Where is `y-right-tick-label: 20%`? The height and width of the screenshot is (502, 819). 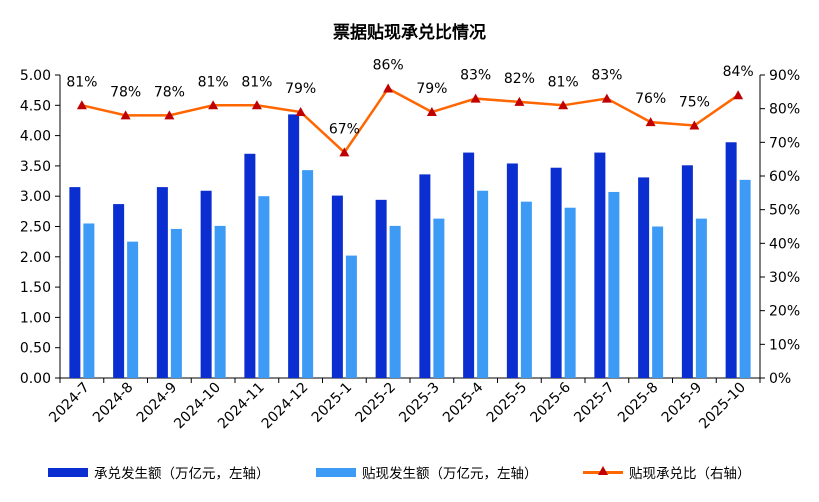
y-right-tick-label: 20% is located at coordinates (784, 312).